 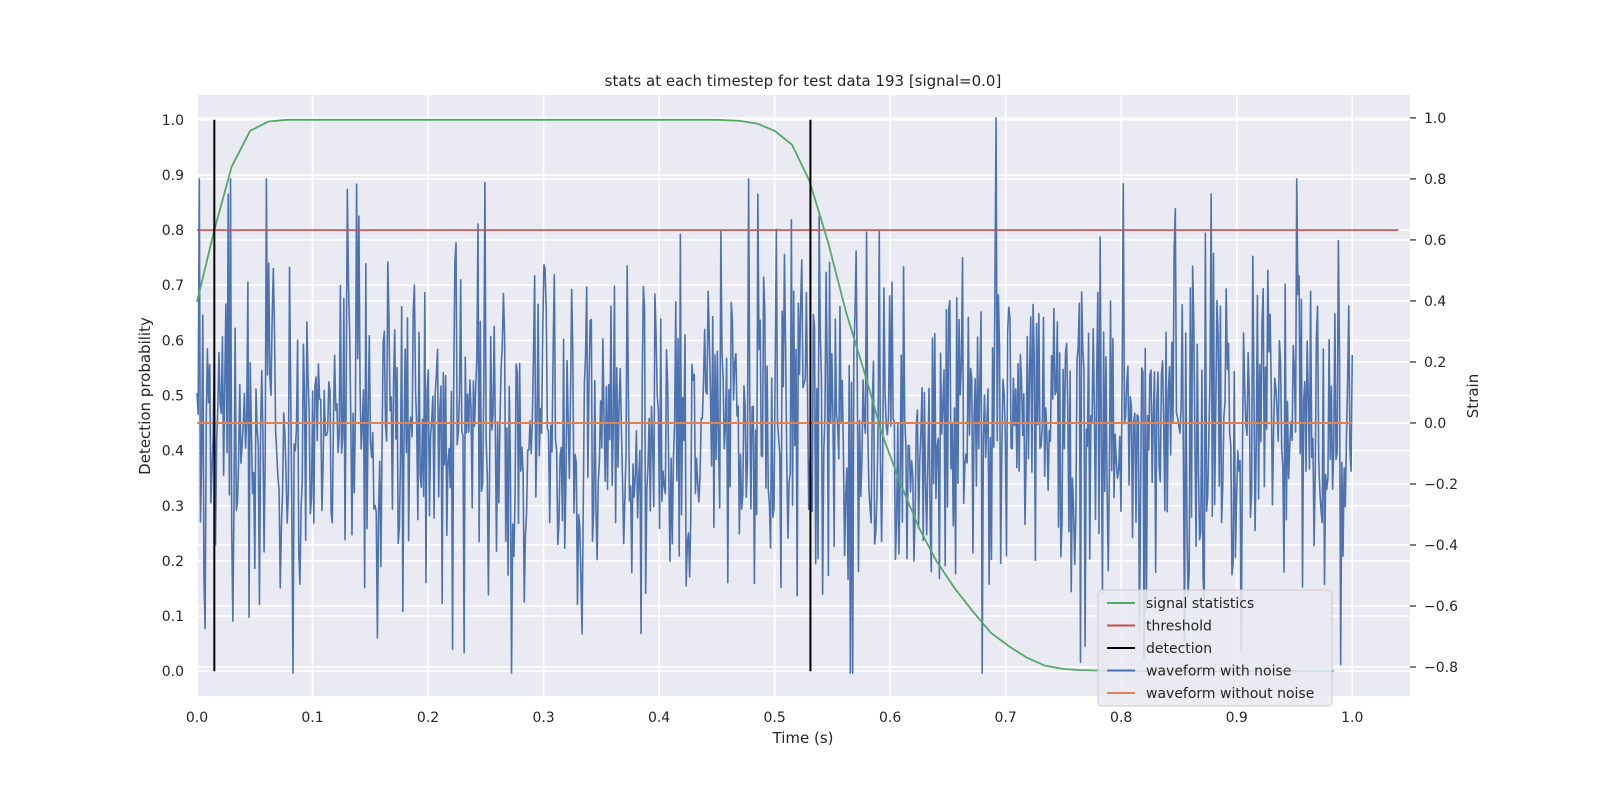 I want to click on y-axis-right: −0.8 −0.6 −0.4 −0.2 0.0 0.2 0.4 0.6 0.8 1.0, so click(x=1434, y=393).